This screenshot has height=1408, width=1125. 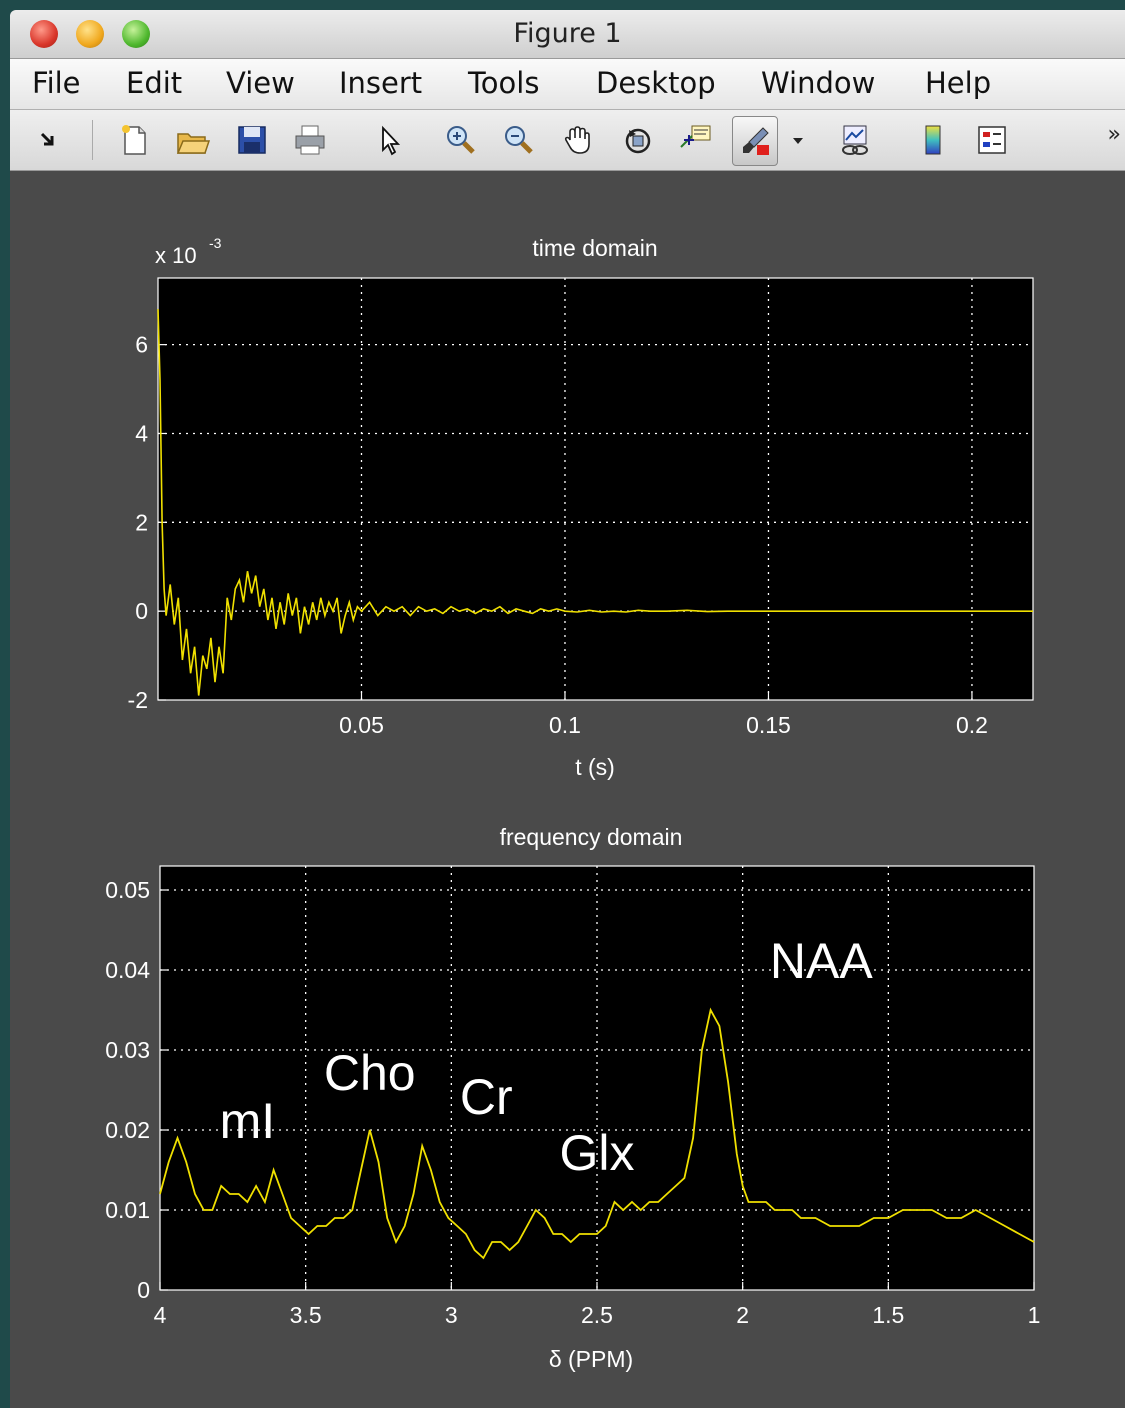 I want to click on rotate-3d-icon, so click(x=638, y=140).